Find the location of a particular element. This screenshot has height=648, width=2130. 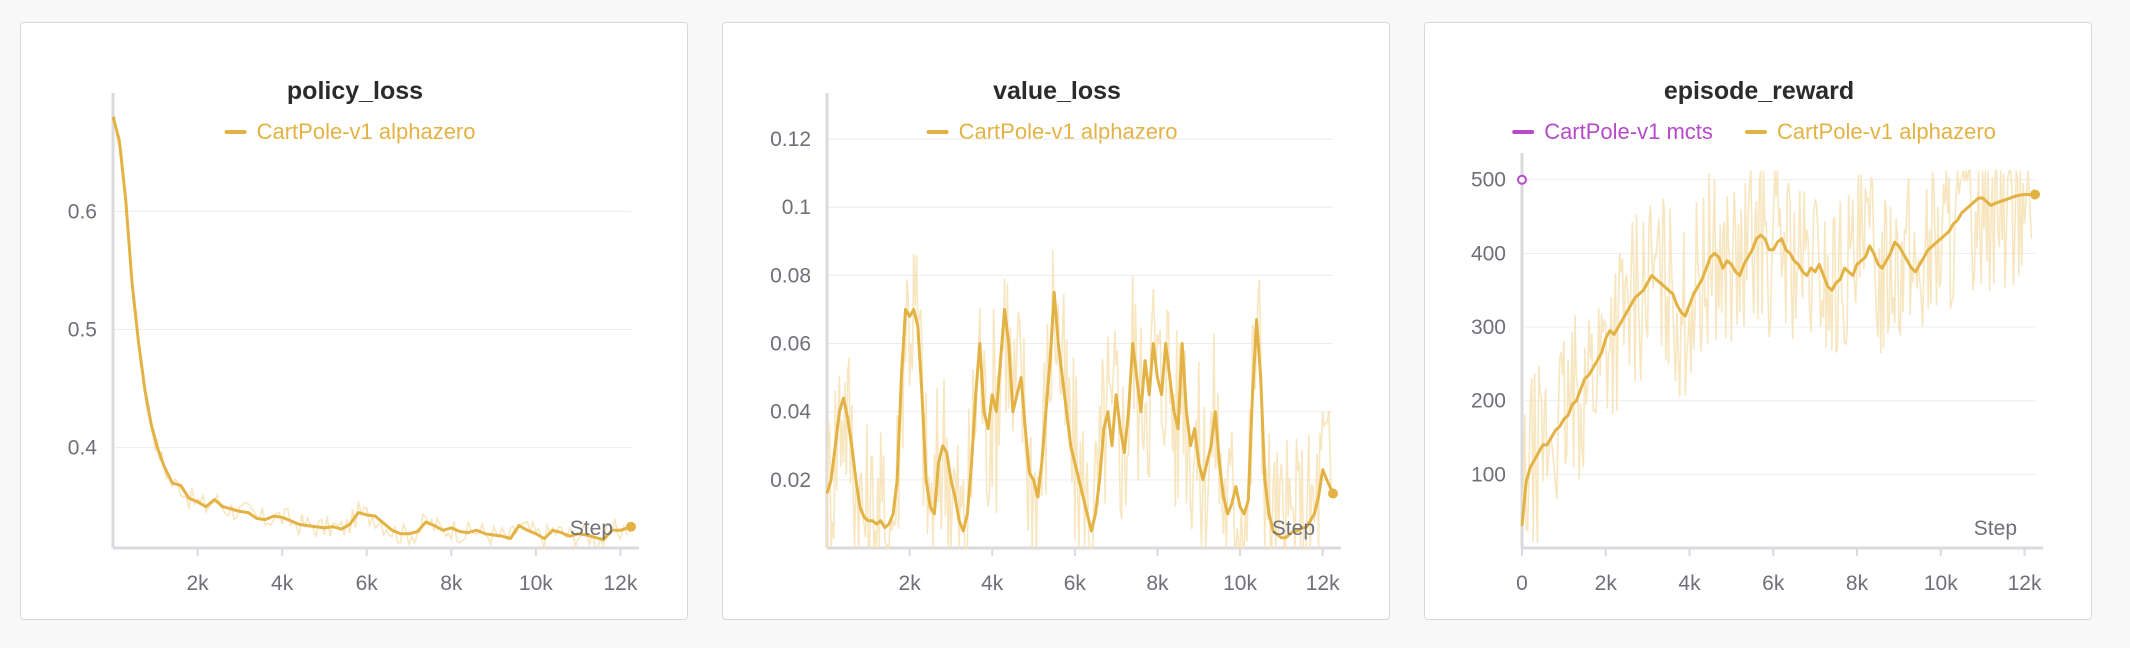

y-tick-label: 0.12 is located at coordinates (790, 139).